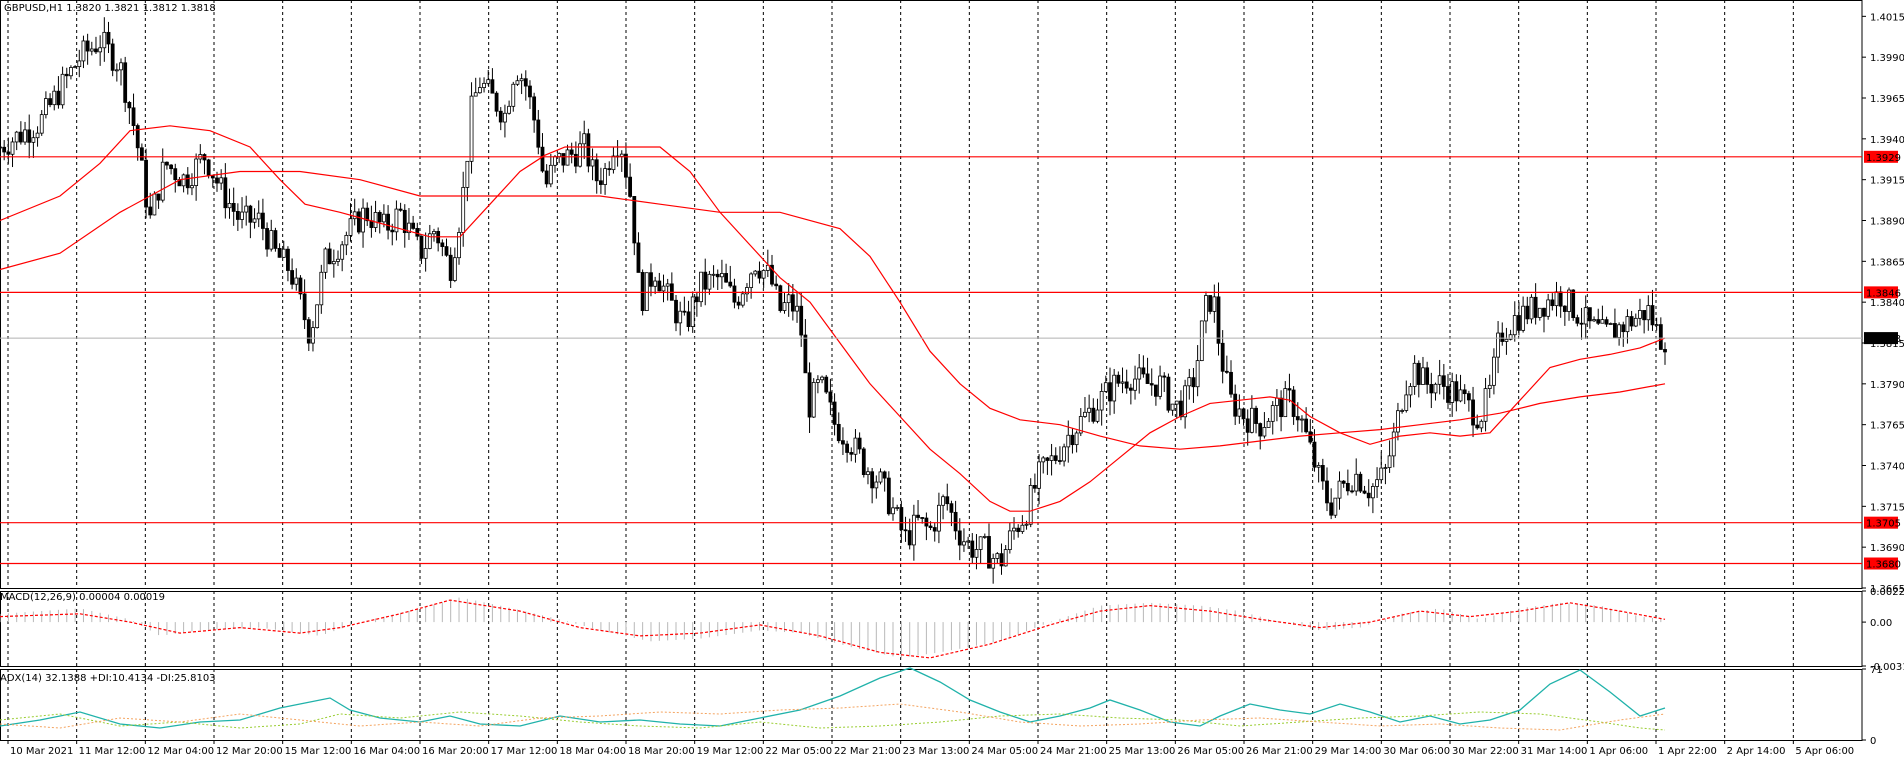  Describe the element at coordinates (1485, 751) in the screenshot. I see `x-tick-label: 30 Mar 22:00` at that location.